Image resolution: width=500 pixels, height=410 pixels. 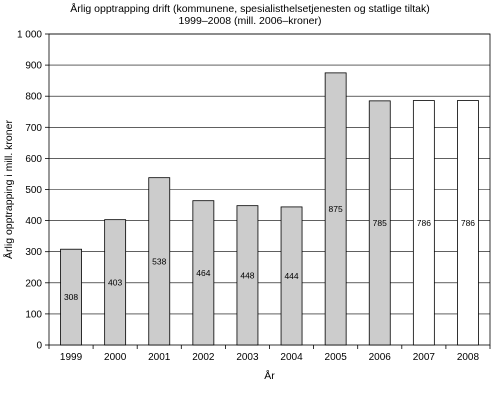 I want to click on y-tick-label: 1 000, so click(x=29, y=35).